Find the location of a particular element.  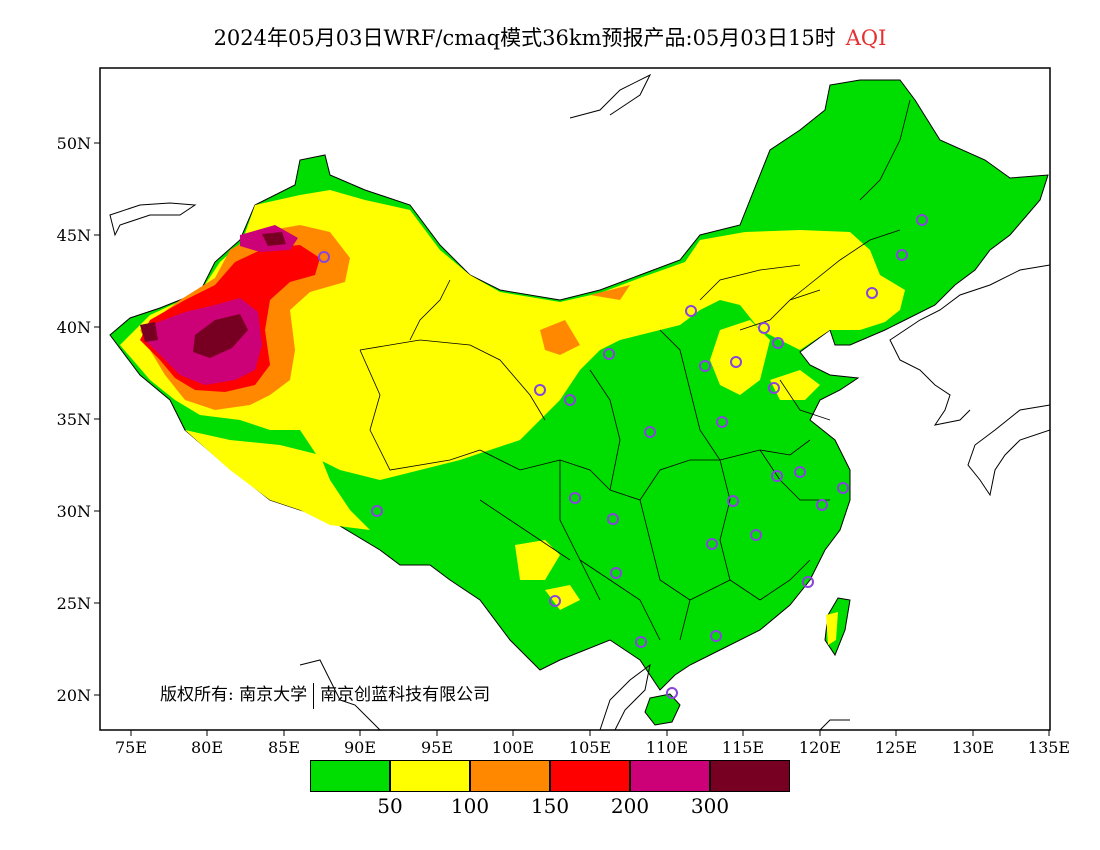

x-tick-label: 115E is located at coordinates (743, 747).